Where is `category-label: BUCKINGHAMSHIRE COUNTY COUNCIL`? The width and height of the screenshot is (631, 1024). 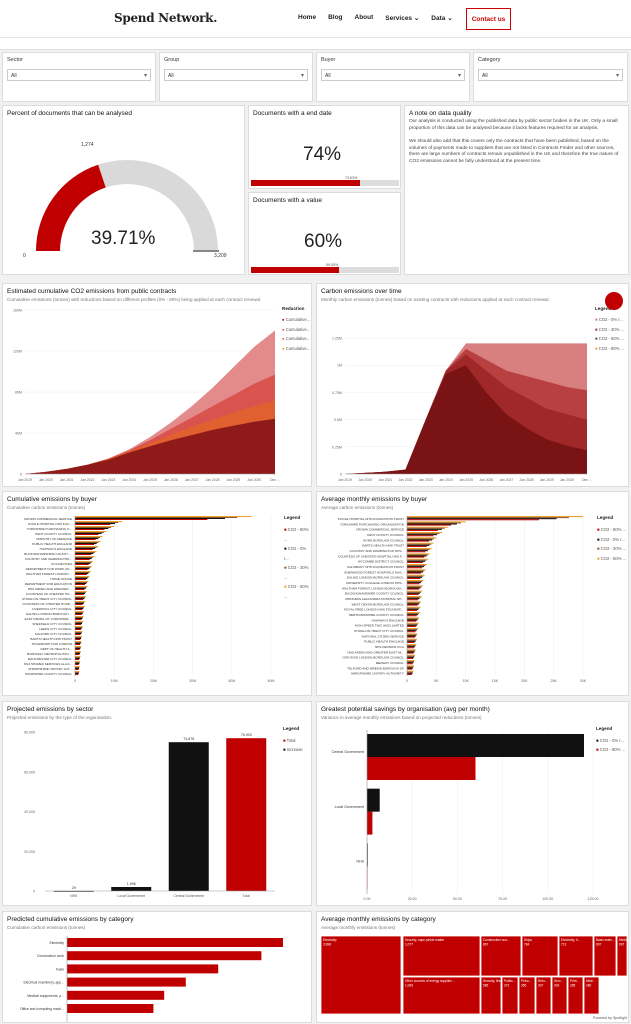 category-label: BUCKINGHAMSHIRE COUNTY COUNCIL is located at coordinates (374, 594).